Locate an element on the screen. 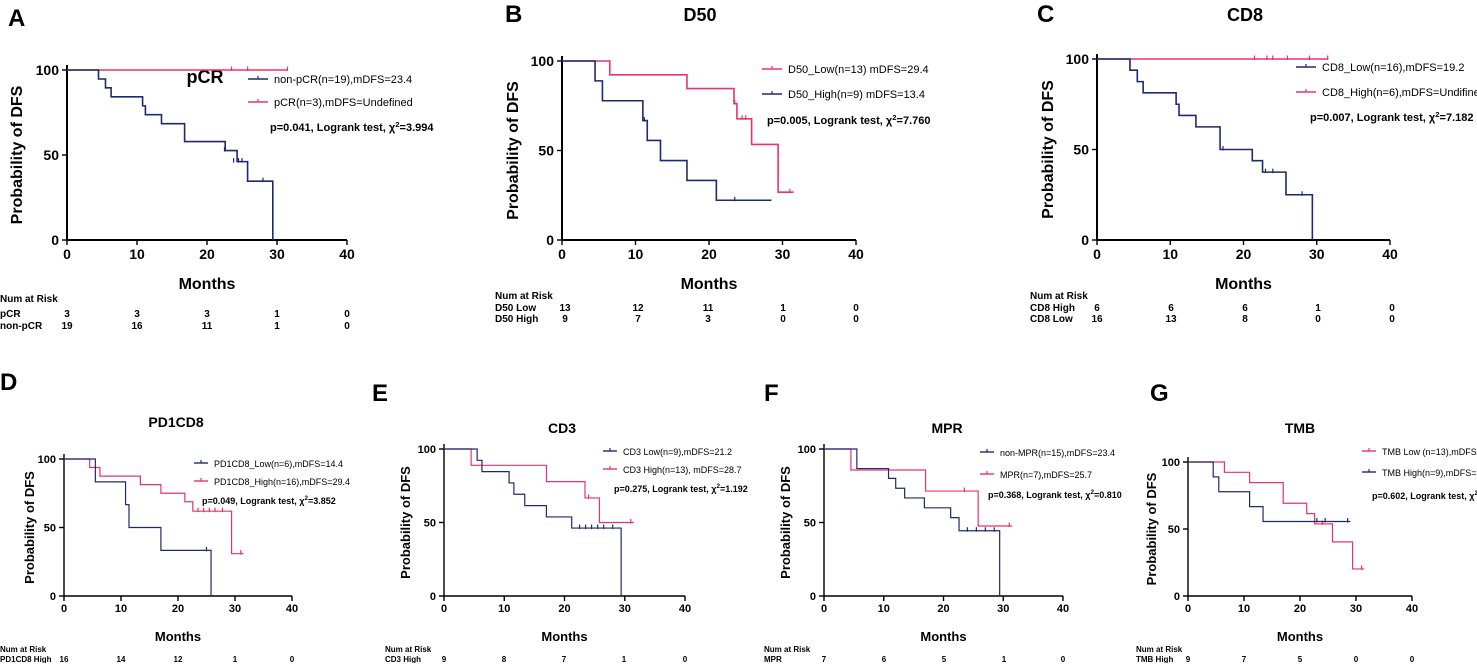 The image size is (1477, 668). legend-entry: non-pCR(n=19),mDFS=23.4 is located at coordinates (330, 80).